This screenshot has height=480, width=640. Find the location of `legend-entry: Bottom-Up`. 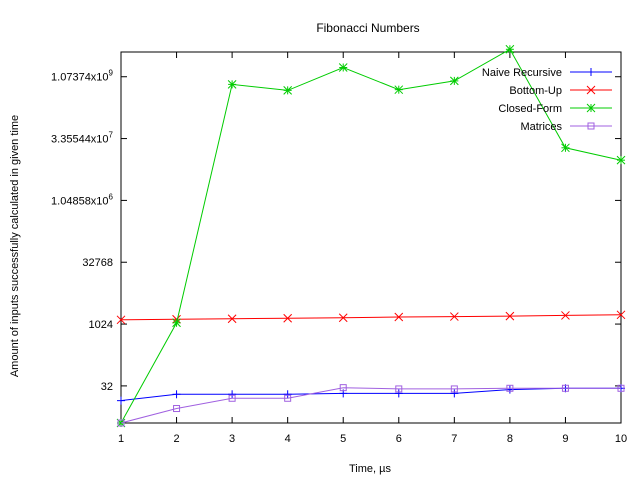

legend-entry: Bottom-Up is located at coordinates (560, 91).